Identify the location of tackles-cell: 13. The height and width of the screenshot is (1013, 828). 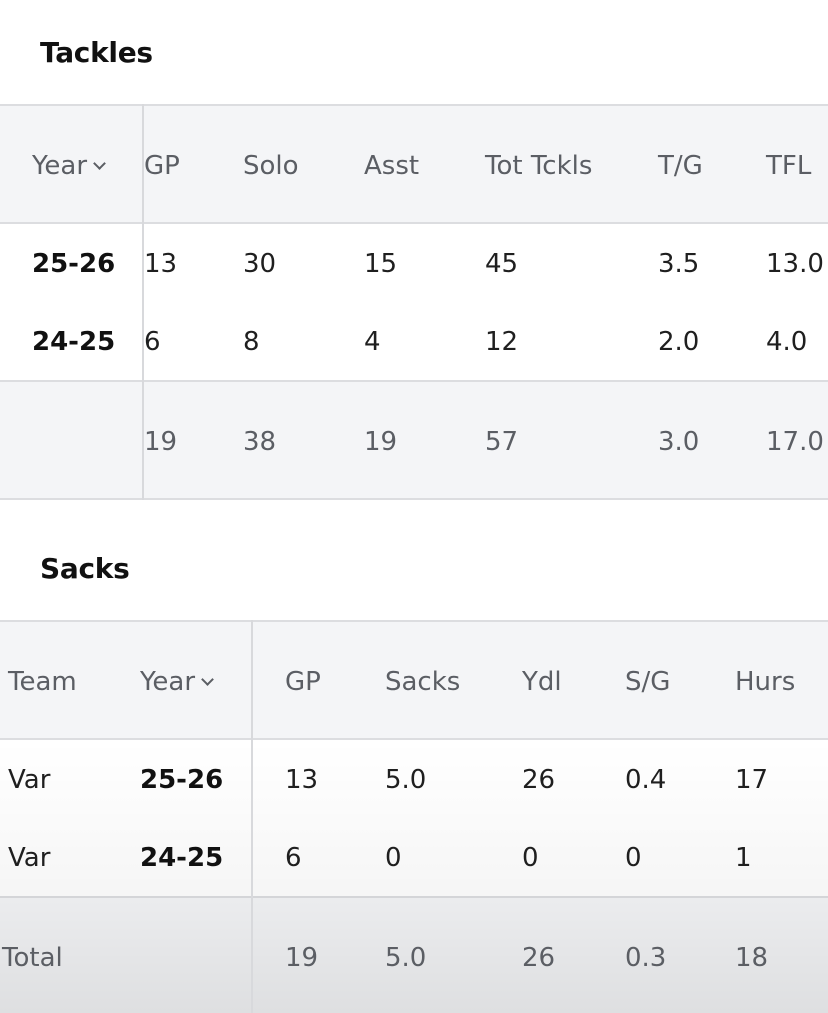
(161, 264).